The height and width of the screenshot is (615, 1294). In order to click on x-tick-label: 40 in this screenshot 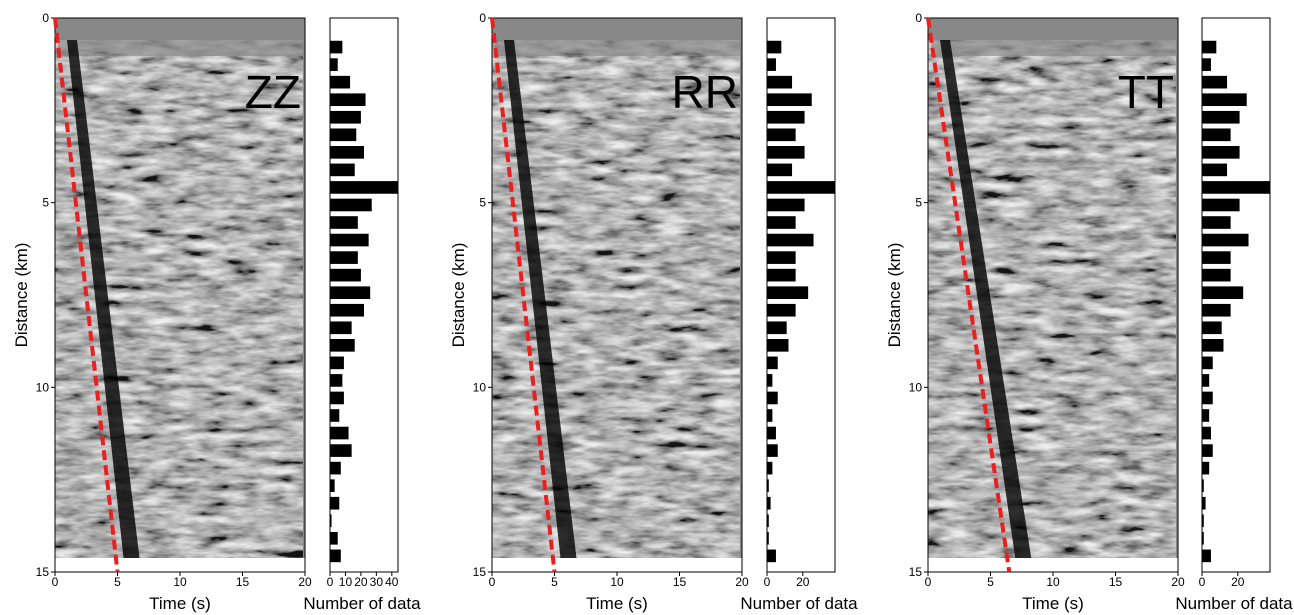, I will do `click(392, 582)`.